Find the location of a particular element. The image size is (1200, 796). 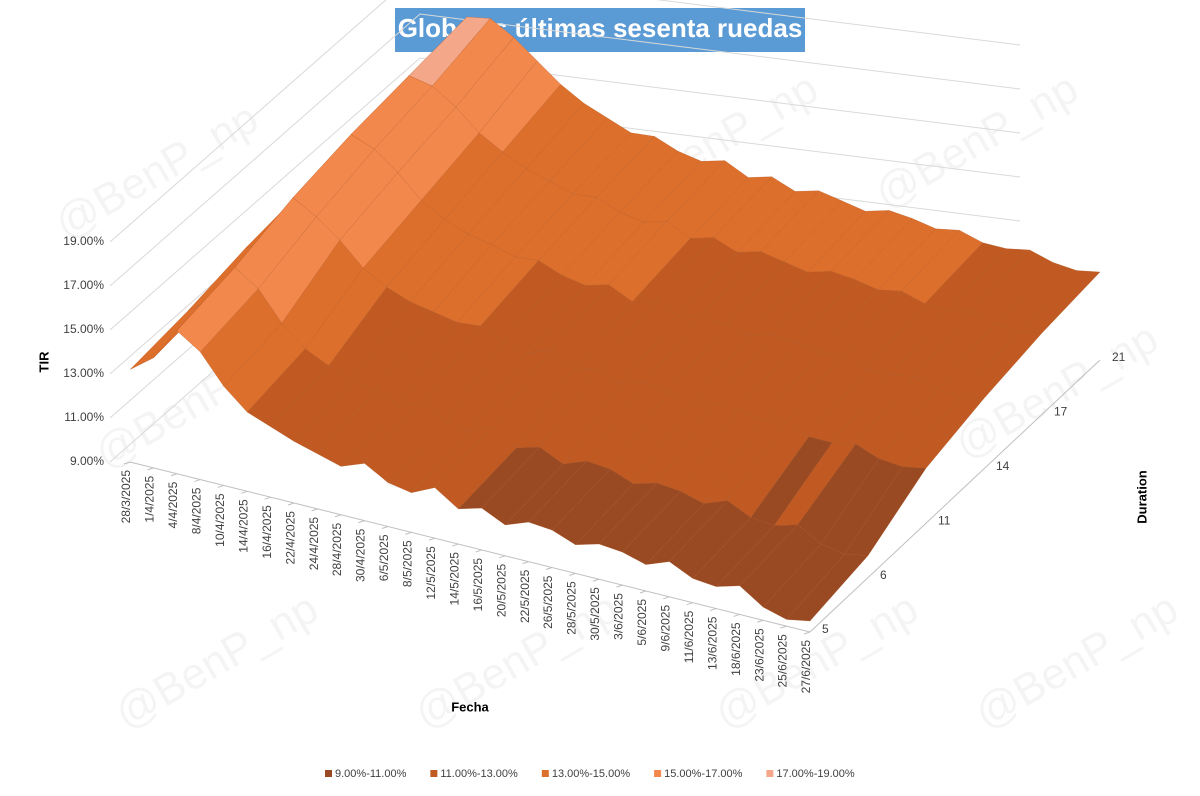

y-tick-label: 6 is located at coordinates (883, 575).